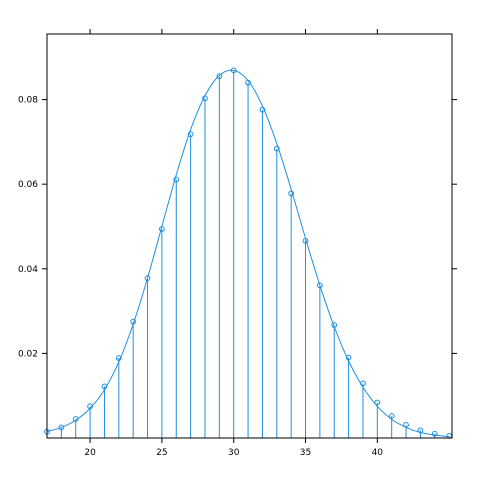 The width and height of the screenshot is (480, 480). What do you see at coordinates (28, 101) in the screenshot?
I see `y-tick-label: 0.08` at bounding box center [28, 101].